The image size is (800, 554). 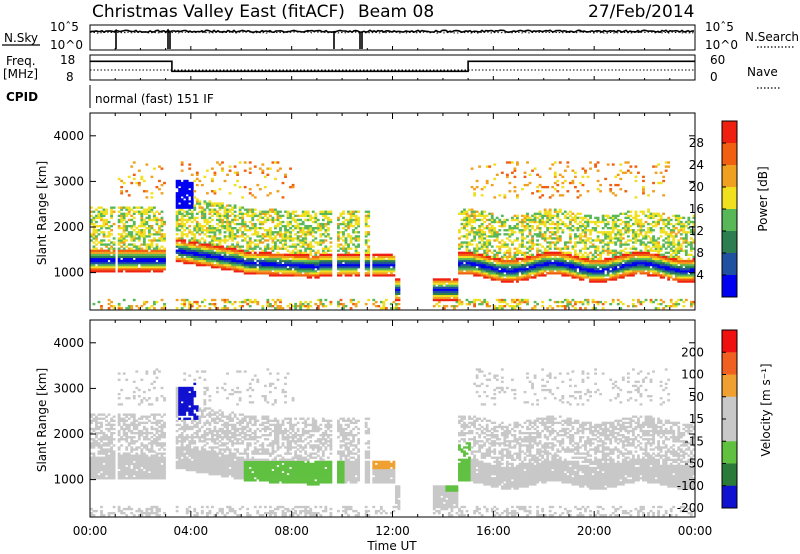 I want to click on noise-right-tick-bottom: 10^0, so click(x=721, y=45).